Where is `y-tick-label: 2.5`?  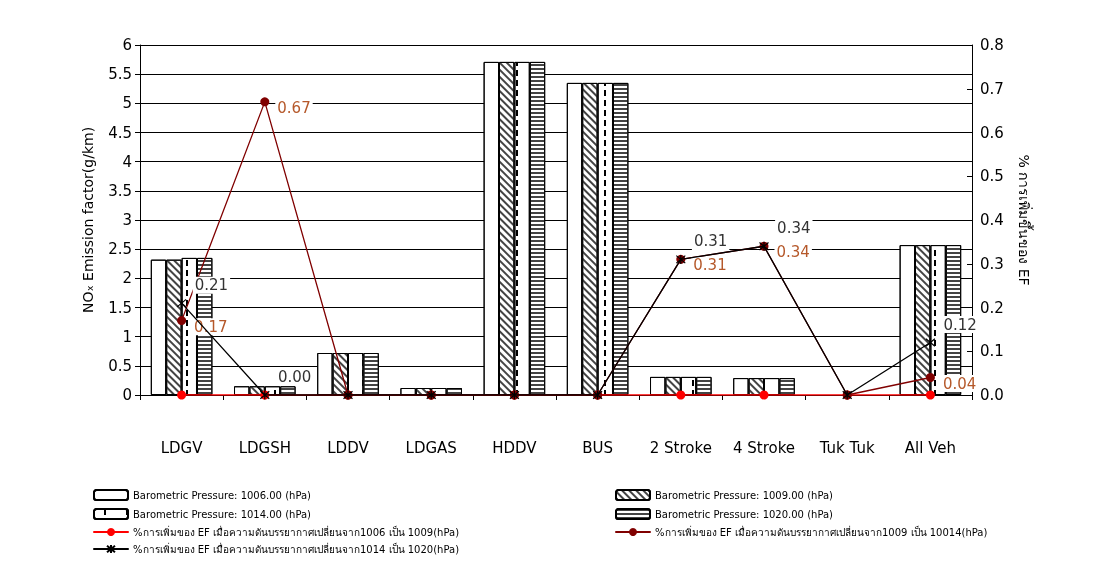
y-tick-label: 2.5 is located at coordinates (120, 249).